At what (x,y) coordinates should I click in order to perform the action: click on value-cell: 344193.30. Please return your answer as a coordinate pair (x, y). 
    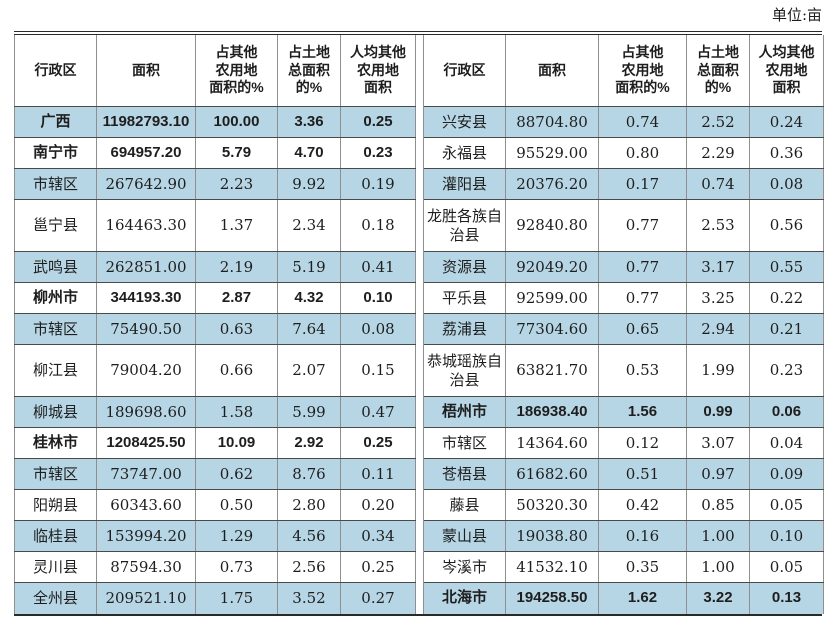
    Looking at the image, I should click on (146, 298).